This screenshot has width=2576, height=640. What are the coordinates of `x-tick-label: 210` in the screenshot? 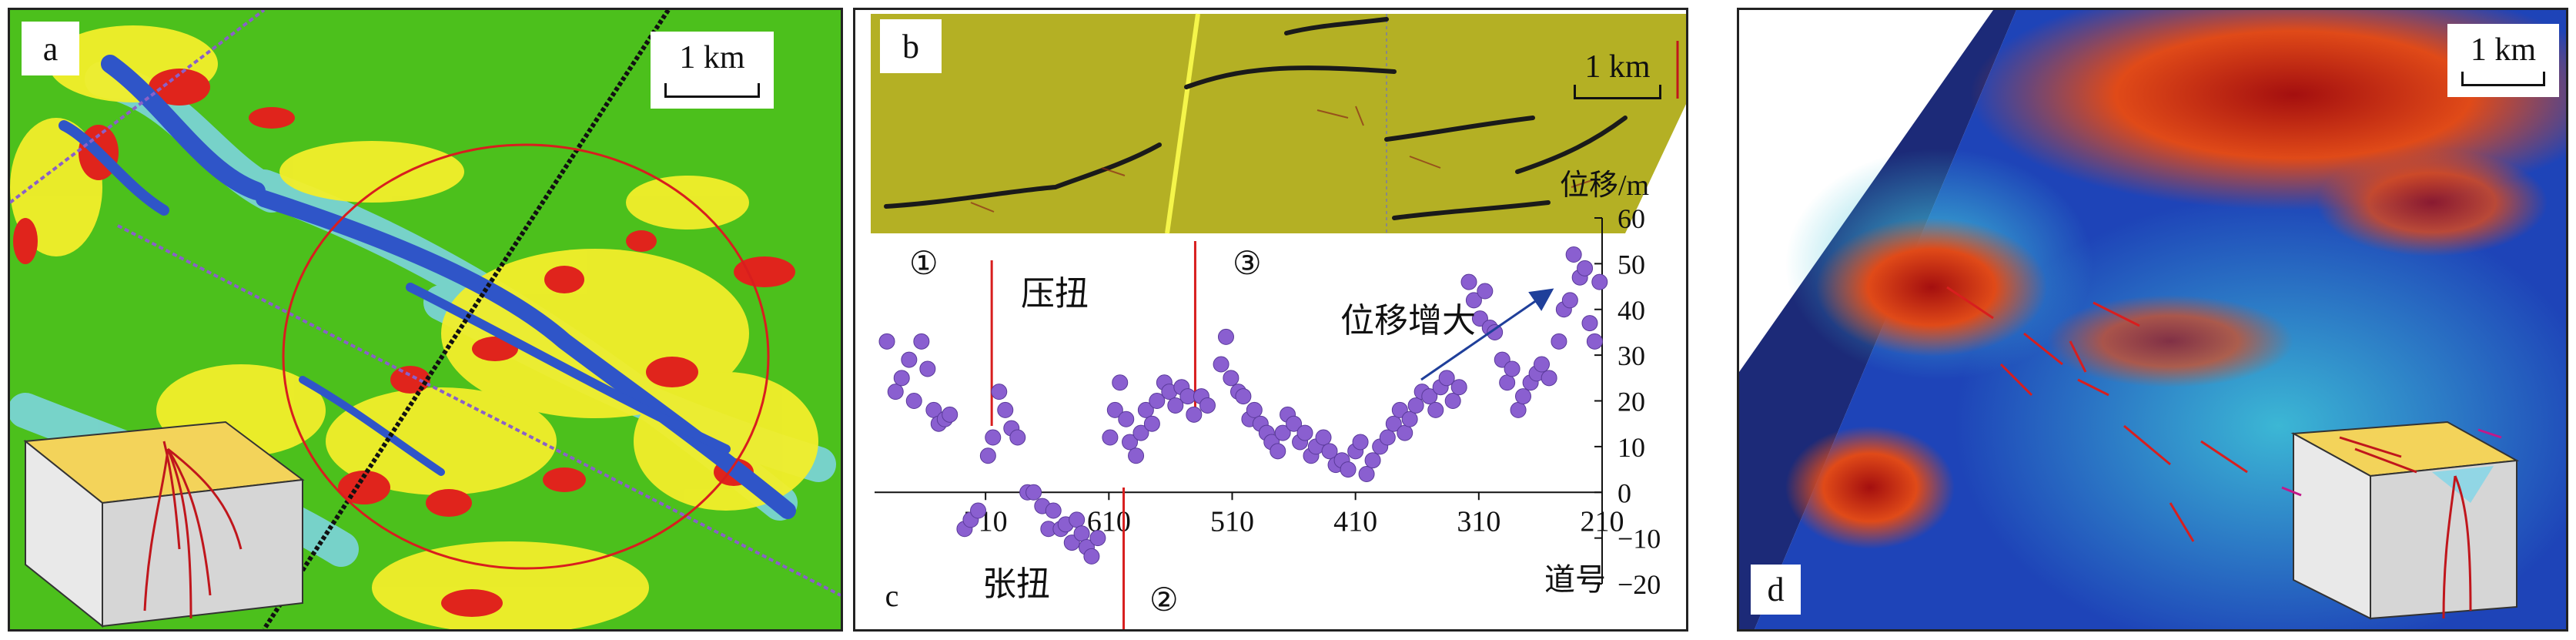 It's located at (1602, 521).